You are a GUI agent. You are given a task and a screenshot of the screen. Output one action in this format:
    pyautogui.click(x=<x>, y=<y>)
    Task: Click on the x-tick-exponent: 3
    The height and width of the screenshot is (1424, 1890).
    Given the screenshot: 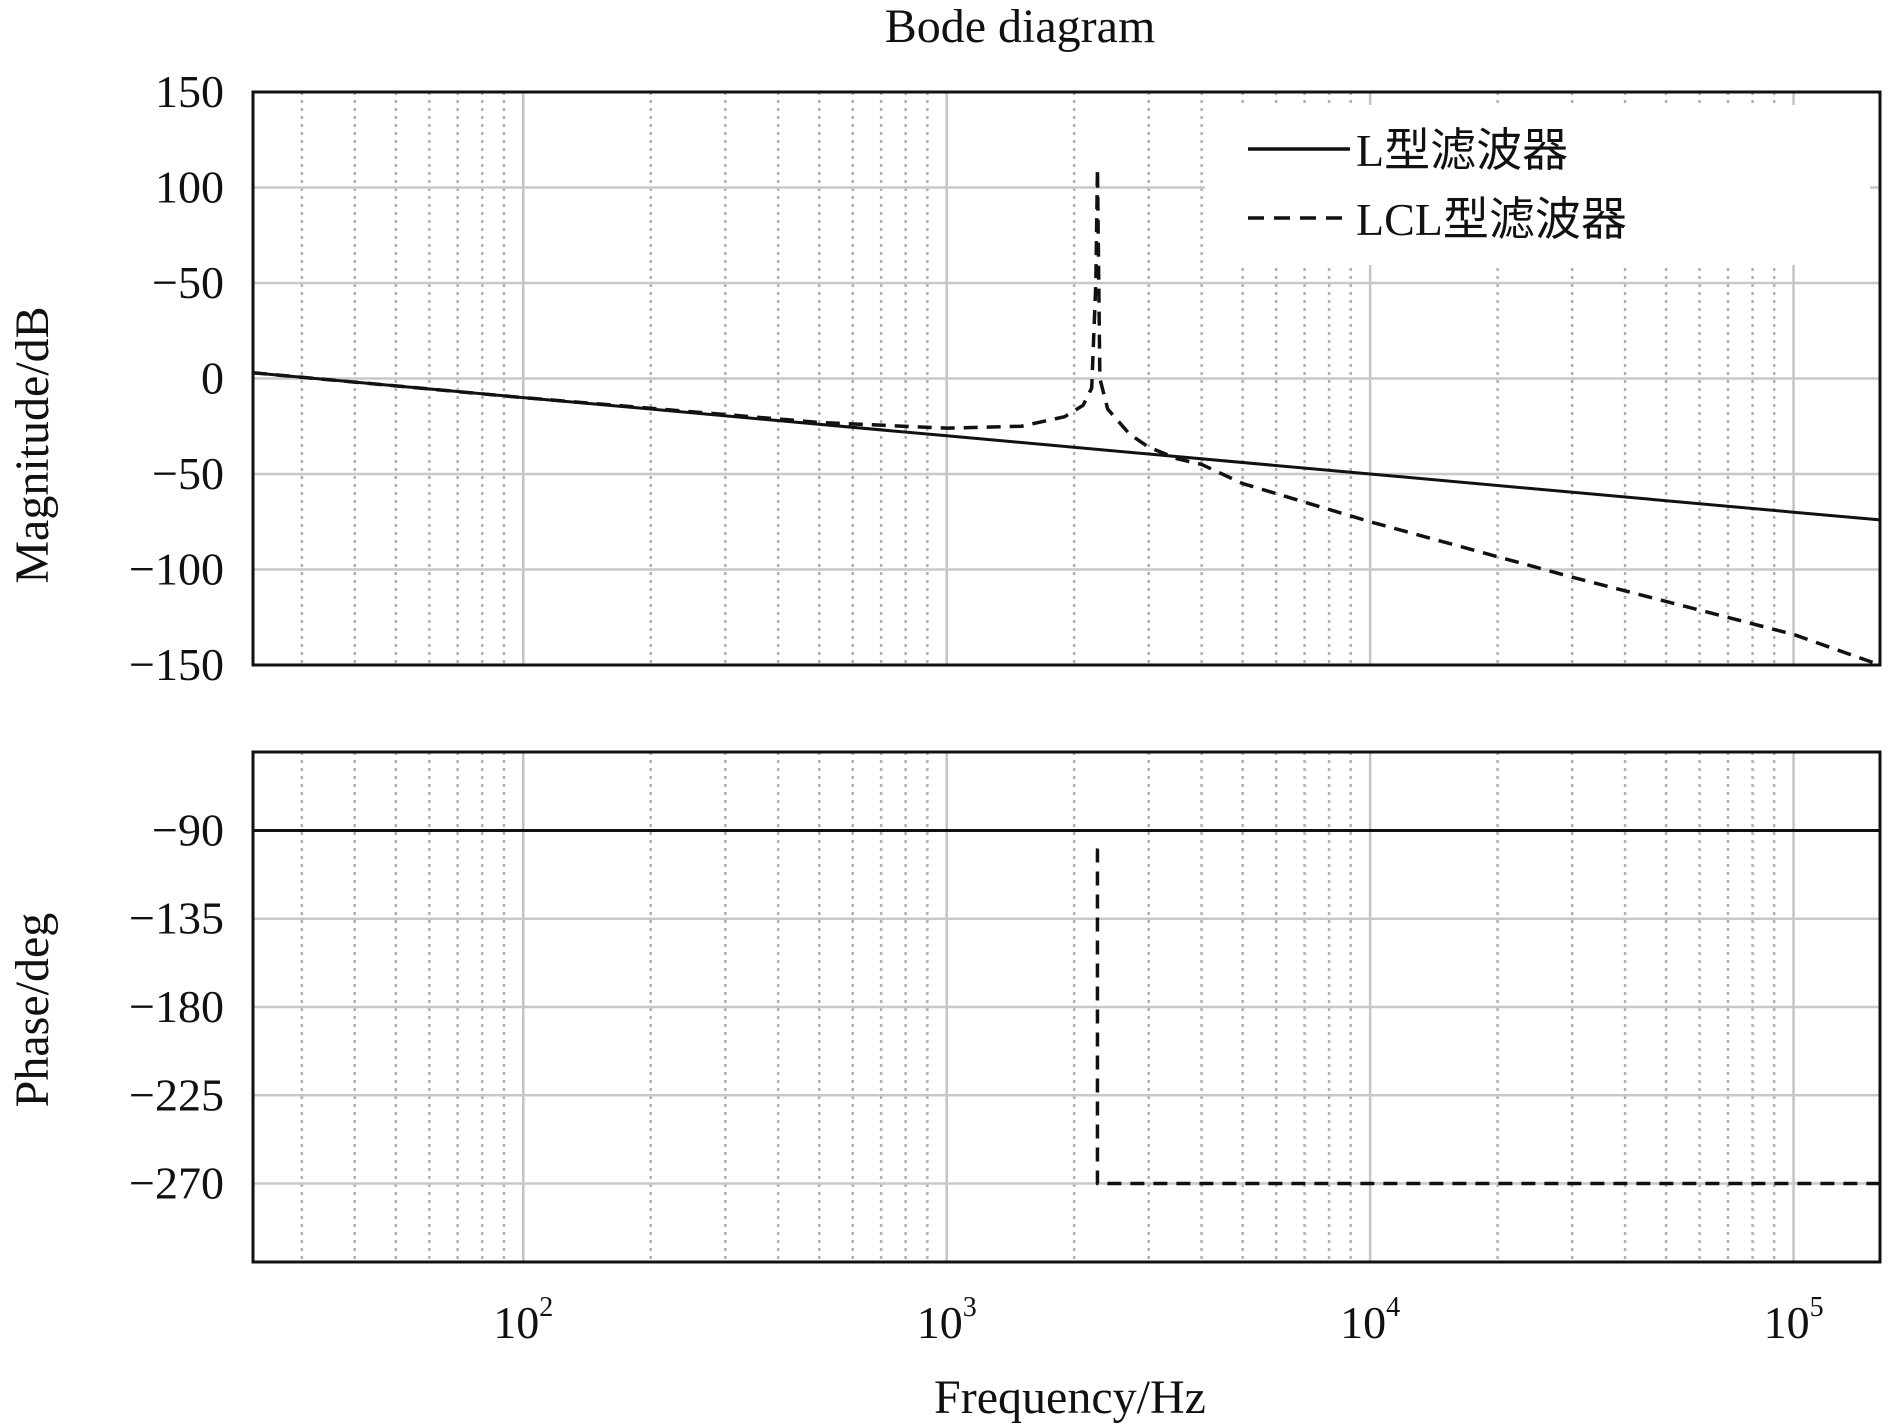 What is the action you would take?
    pyautogui.click(x=970, y=1307)
    